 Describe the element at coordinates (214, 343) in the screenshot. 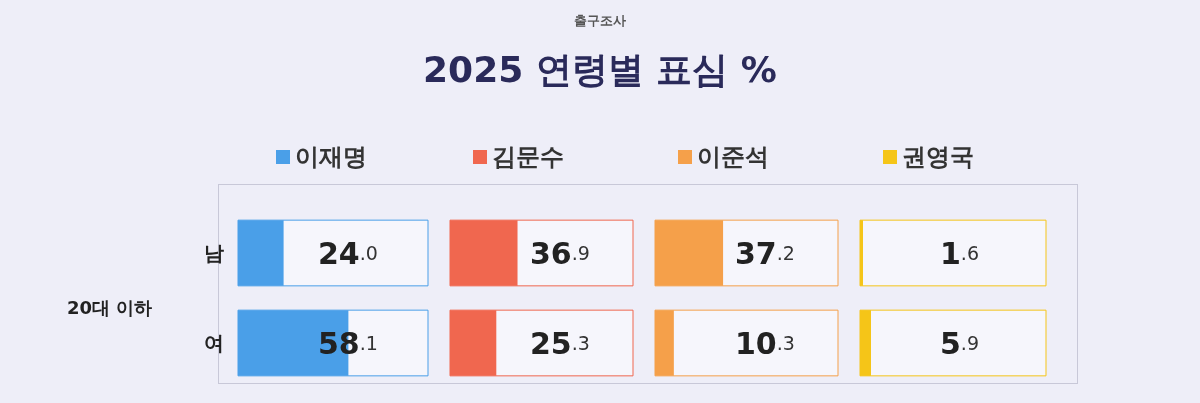

I see `y-tick-label: 여` at that location.